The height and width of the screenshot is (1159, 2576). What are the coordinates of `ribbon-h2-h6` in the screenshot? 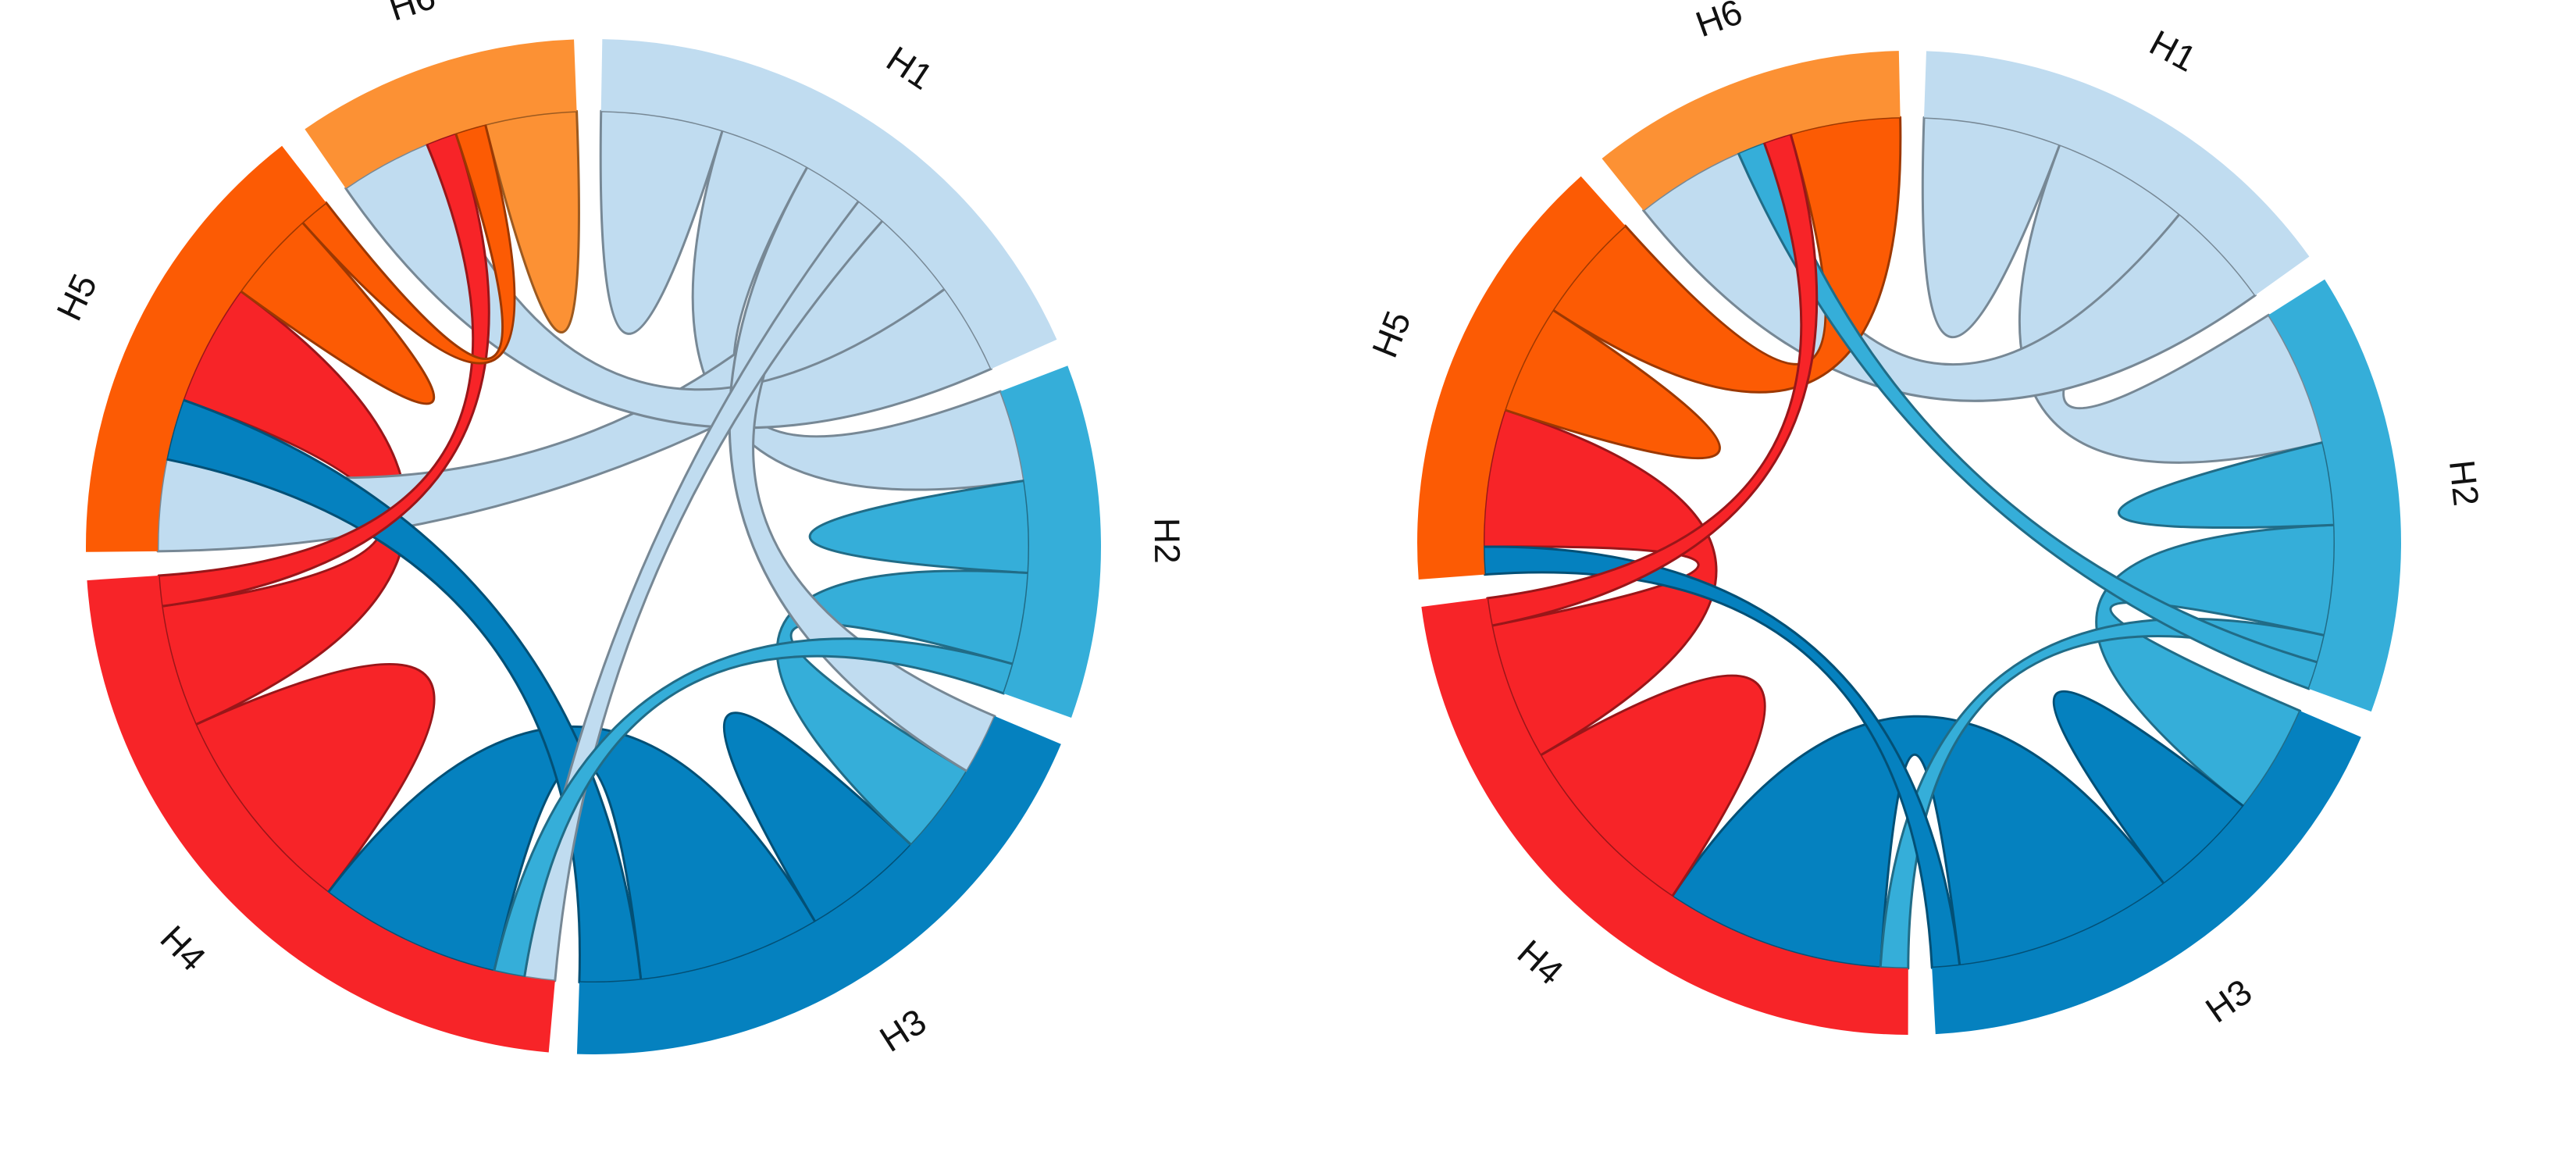 It's located at (2028, 416).